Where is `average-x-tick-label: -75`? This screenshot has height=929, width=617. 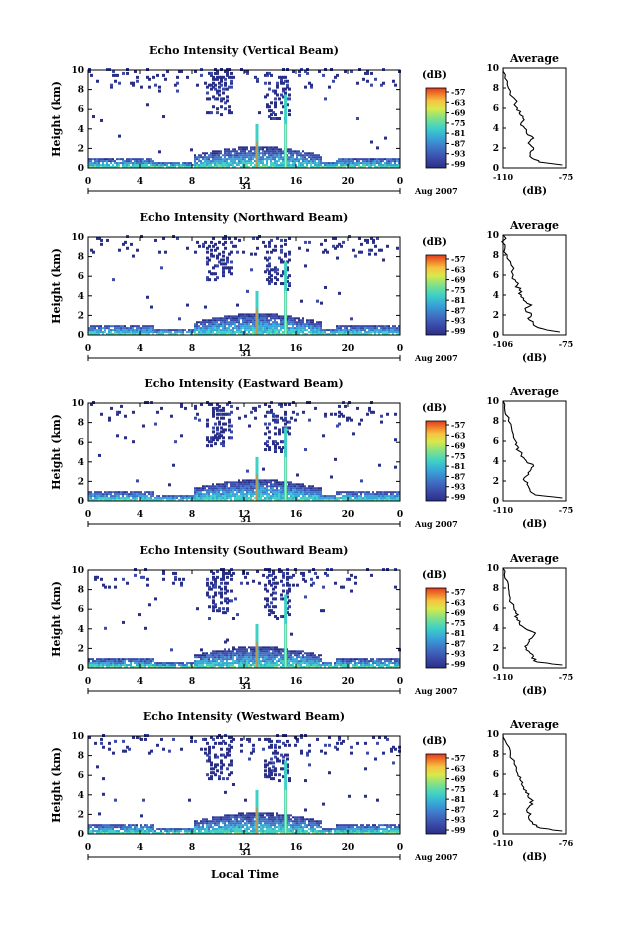
average-x-tick-label: -75 is located at coordinates (566, 344).